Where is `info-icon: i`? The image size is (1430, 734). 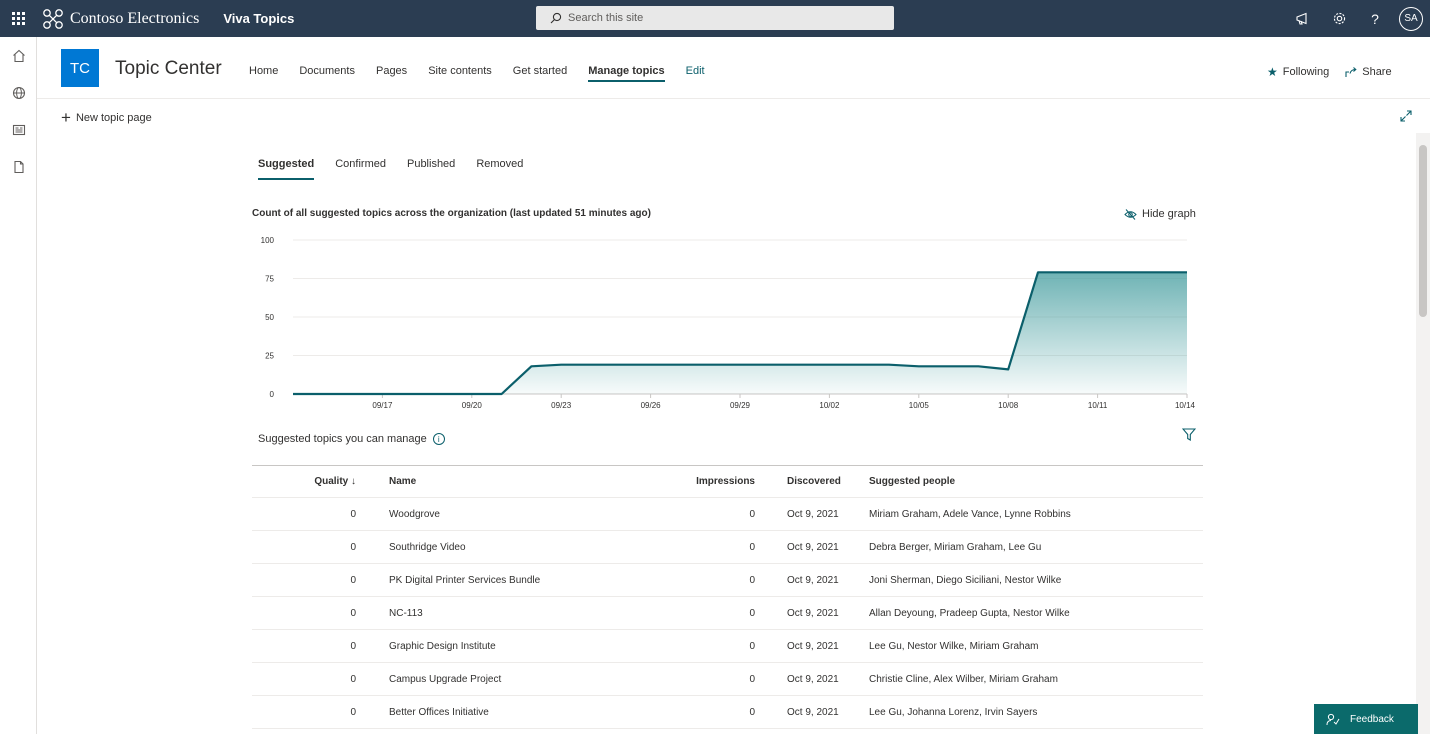 info-icon: i is located at coordinates (438, 439).